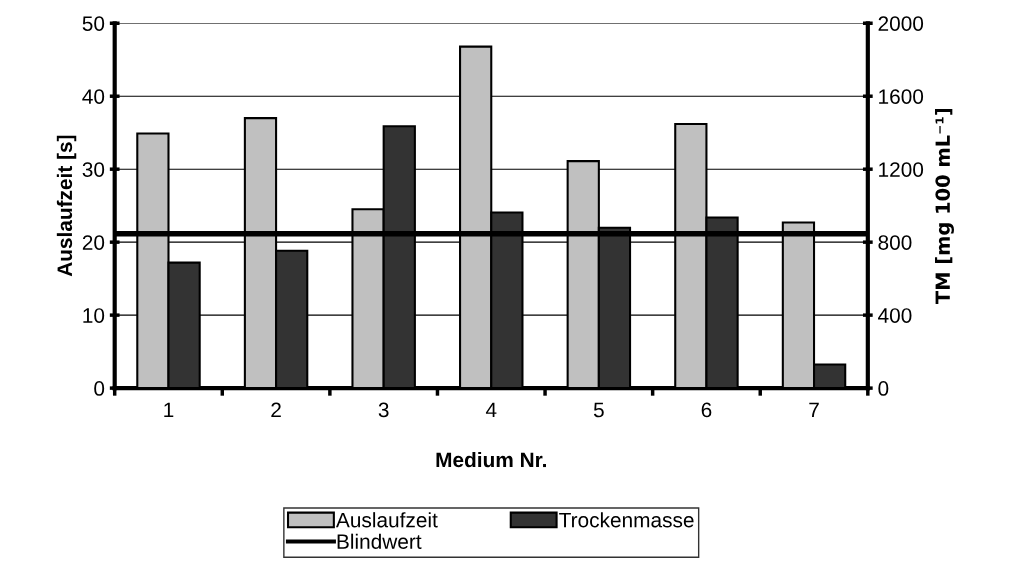  I want to click on x-tick-label: 7, so click(814, 410).